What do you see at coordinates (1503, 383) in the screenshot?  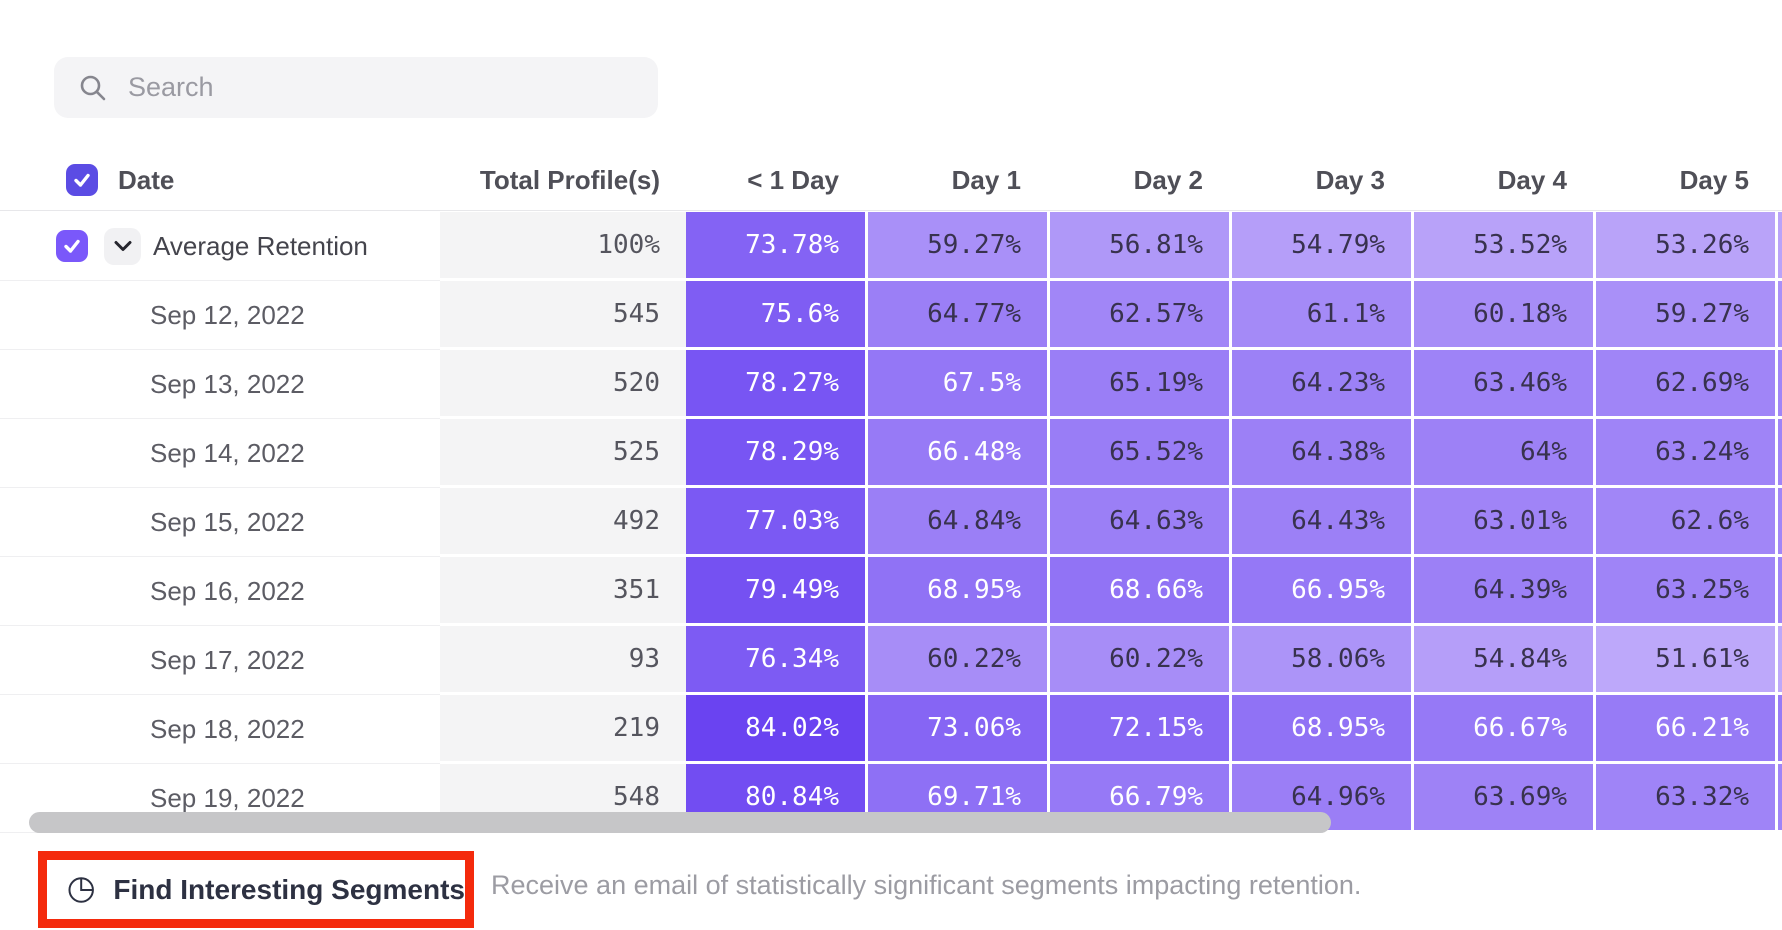 I see `retention-cell: 63.46%` at bounding box center [1503, 383].